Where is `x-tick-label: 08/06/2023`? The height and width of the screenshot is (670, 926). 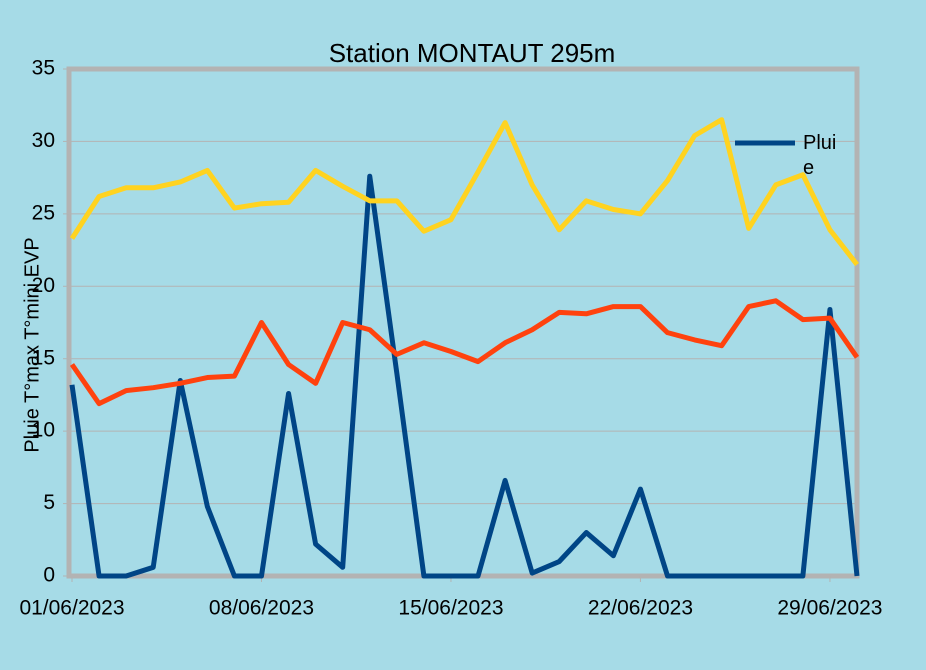
x-tick-label: 08/06/2023 is located at coordinates (261, 608).